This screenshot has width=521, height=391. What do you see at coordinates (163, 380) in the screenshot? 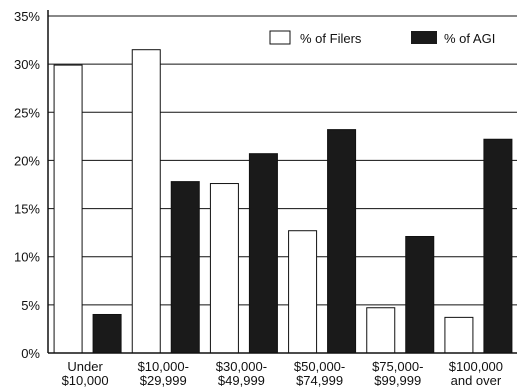
I see `x-category-label: $29,999` at bounding box center [163, 380].